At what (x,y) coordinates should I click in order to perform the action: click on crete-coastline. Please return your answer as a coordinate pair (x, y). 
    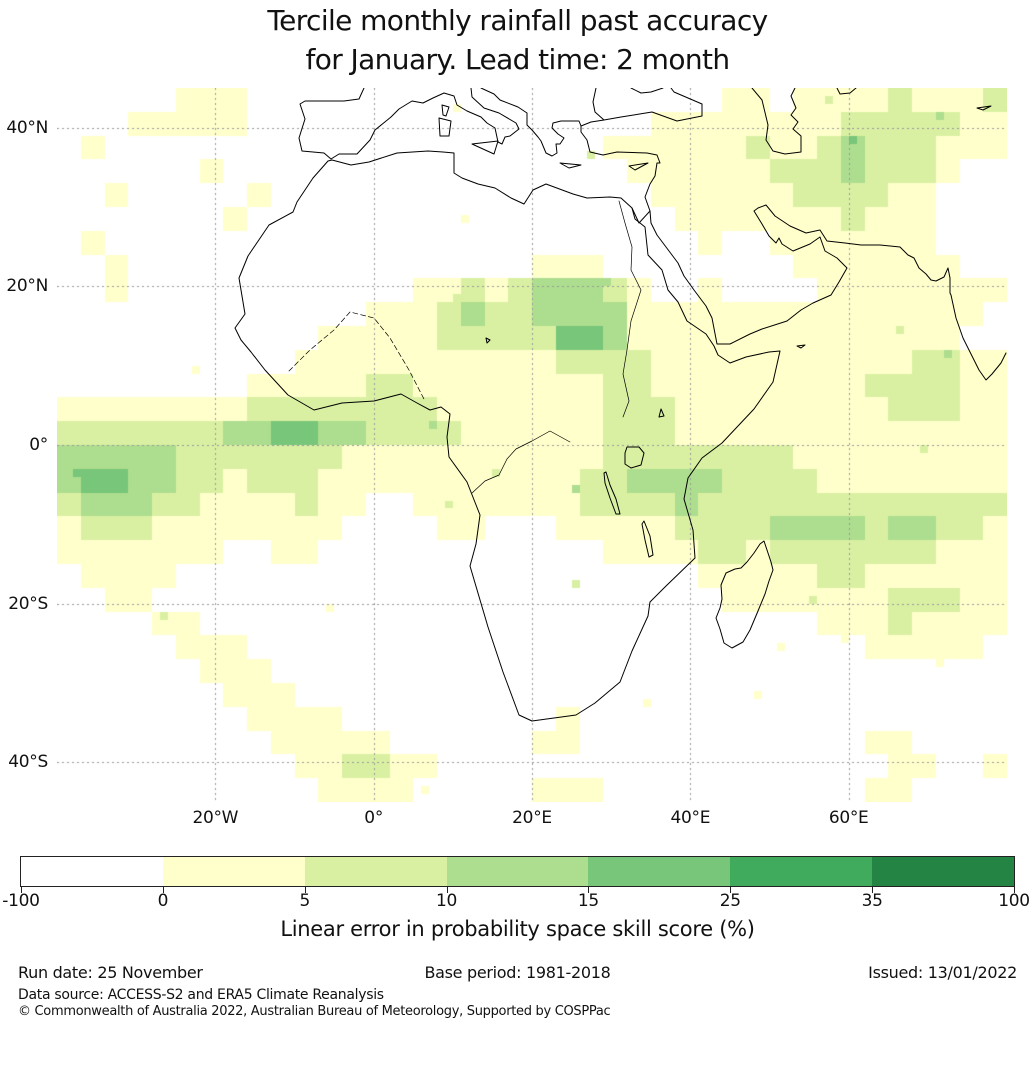
    Looking at the image, I should click on (570, 165).